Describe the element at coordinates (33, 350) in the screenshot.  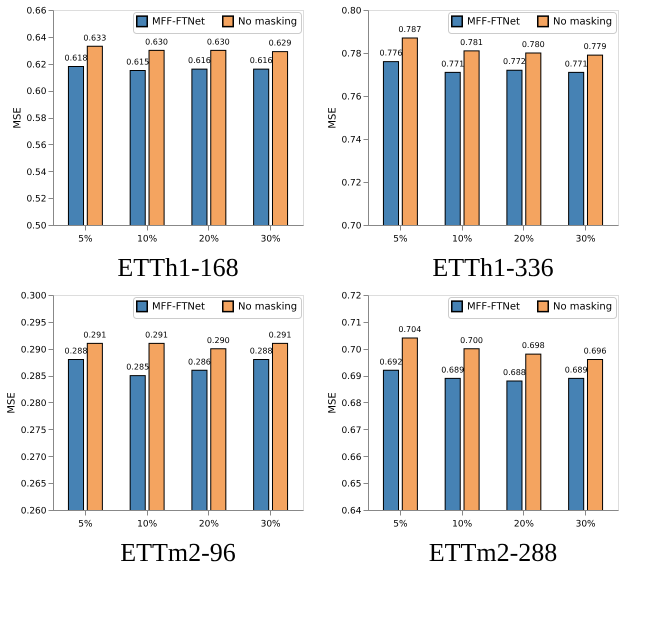
I see `y-tick-label: 0.290` at that location.